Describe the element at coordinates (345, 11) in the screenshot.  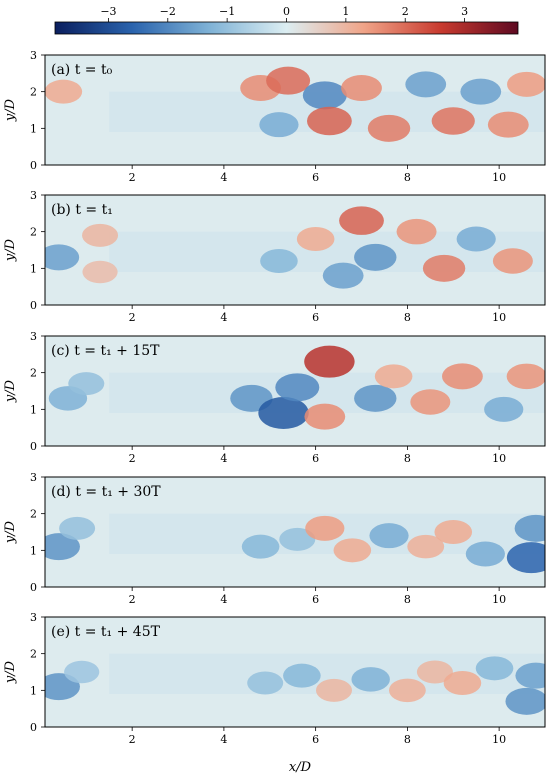
I see `colorbar-tick-label: 1` at that location.